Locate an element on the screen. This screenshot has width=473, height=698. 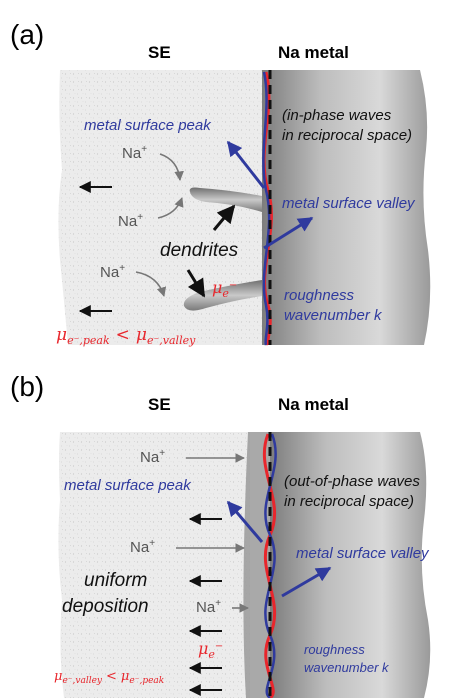
panel-b-deposit-layer is located at coordinates (256, 565).